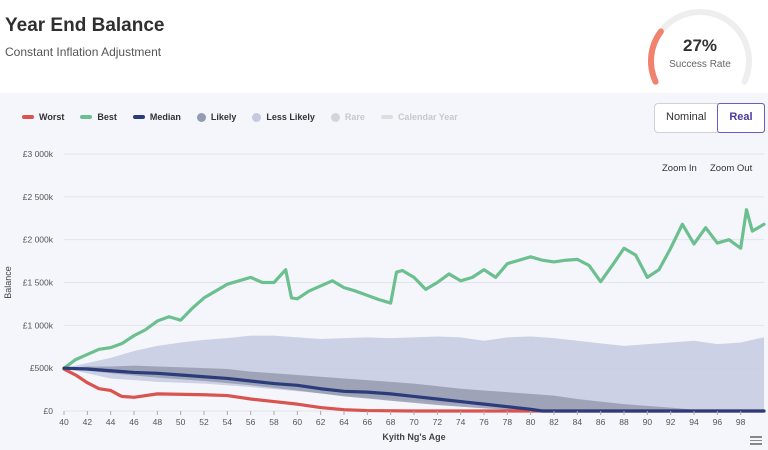 This screenshot has height=450, width=768. I want to click on hamburger-menu-icon, so click(756, 440).